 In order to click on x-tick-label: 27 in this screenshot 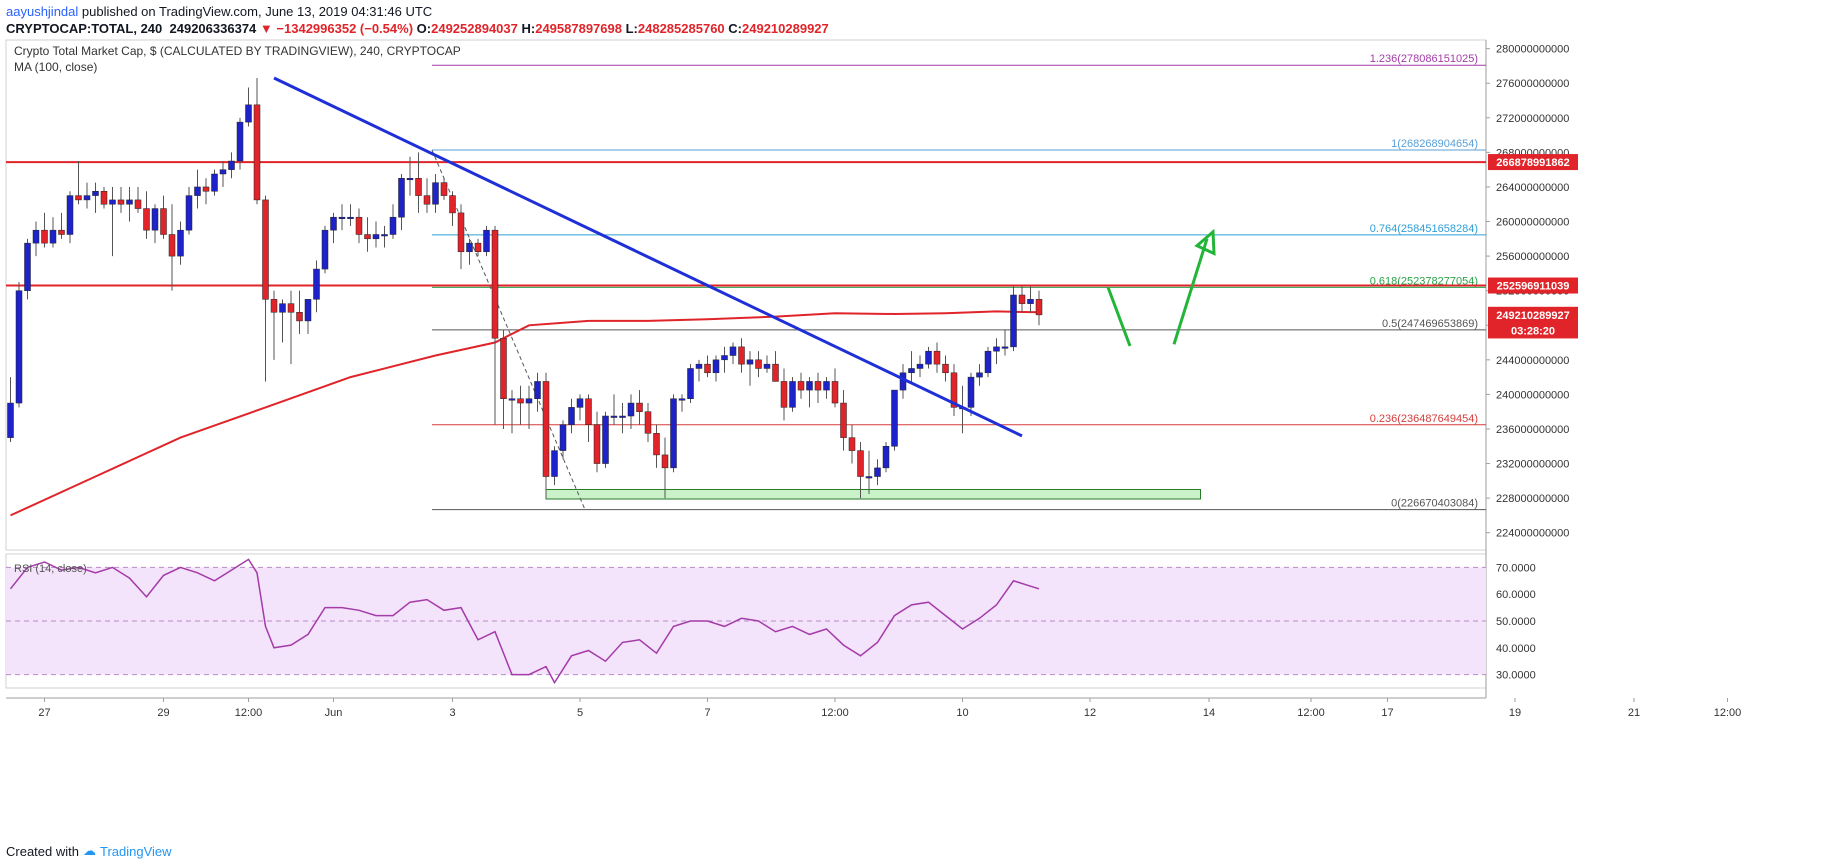, I will do `click(44, 713)`.